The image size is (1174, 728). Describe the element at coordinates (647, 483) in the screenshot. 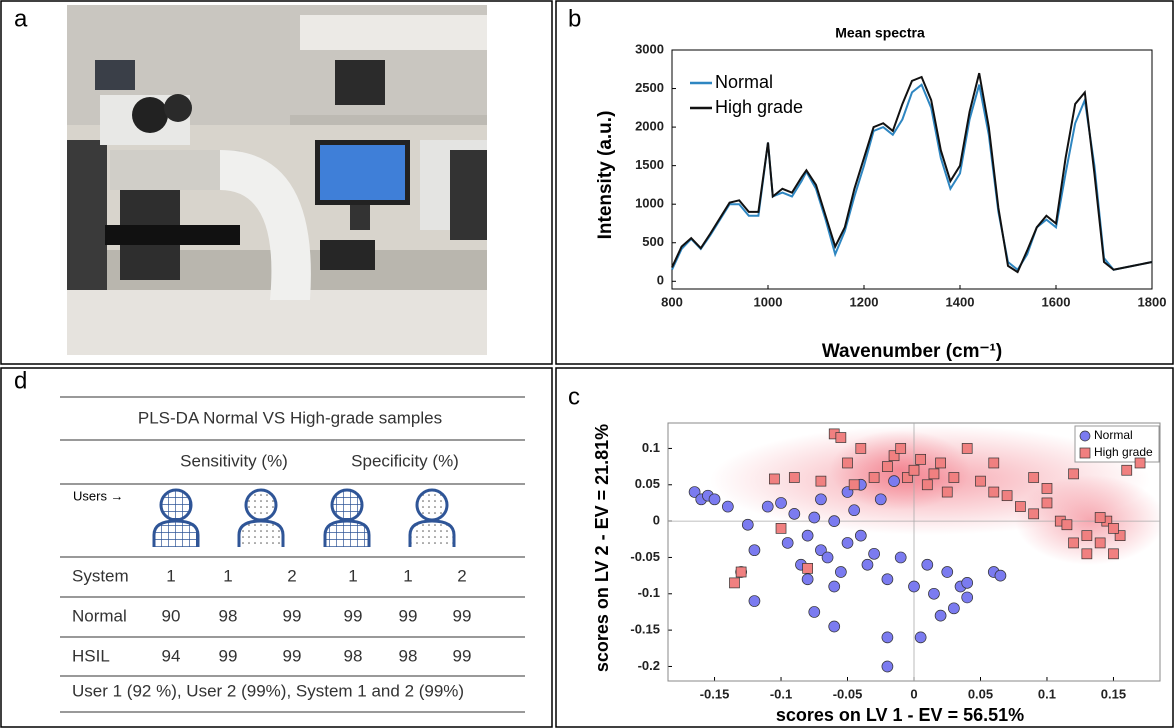

I see `y-tick-label: 0.05` at that location.